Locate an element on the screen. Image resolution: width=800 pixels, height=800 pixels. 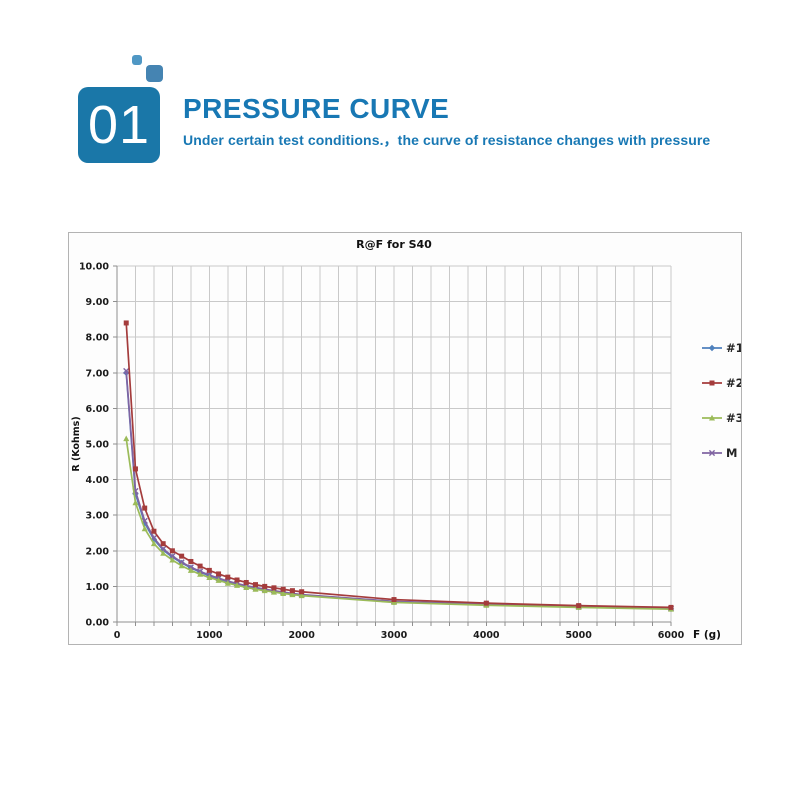
svg-text: 4.00 is located at coordinates (98, 480).